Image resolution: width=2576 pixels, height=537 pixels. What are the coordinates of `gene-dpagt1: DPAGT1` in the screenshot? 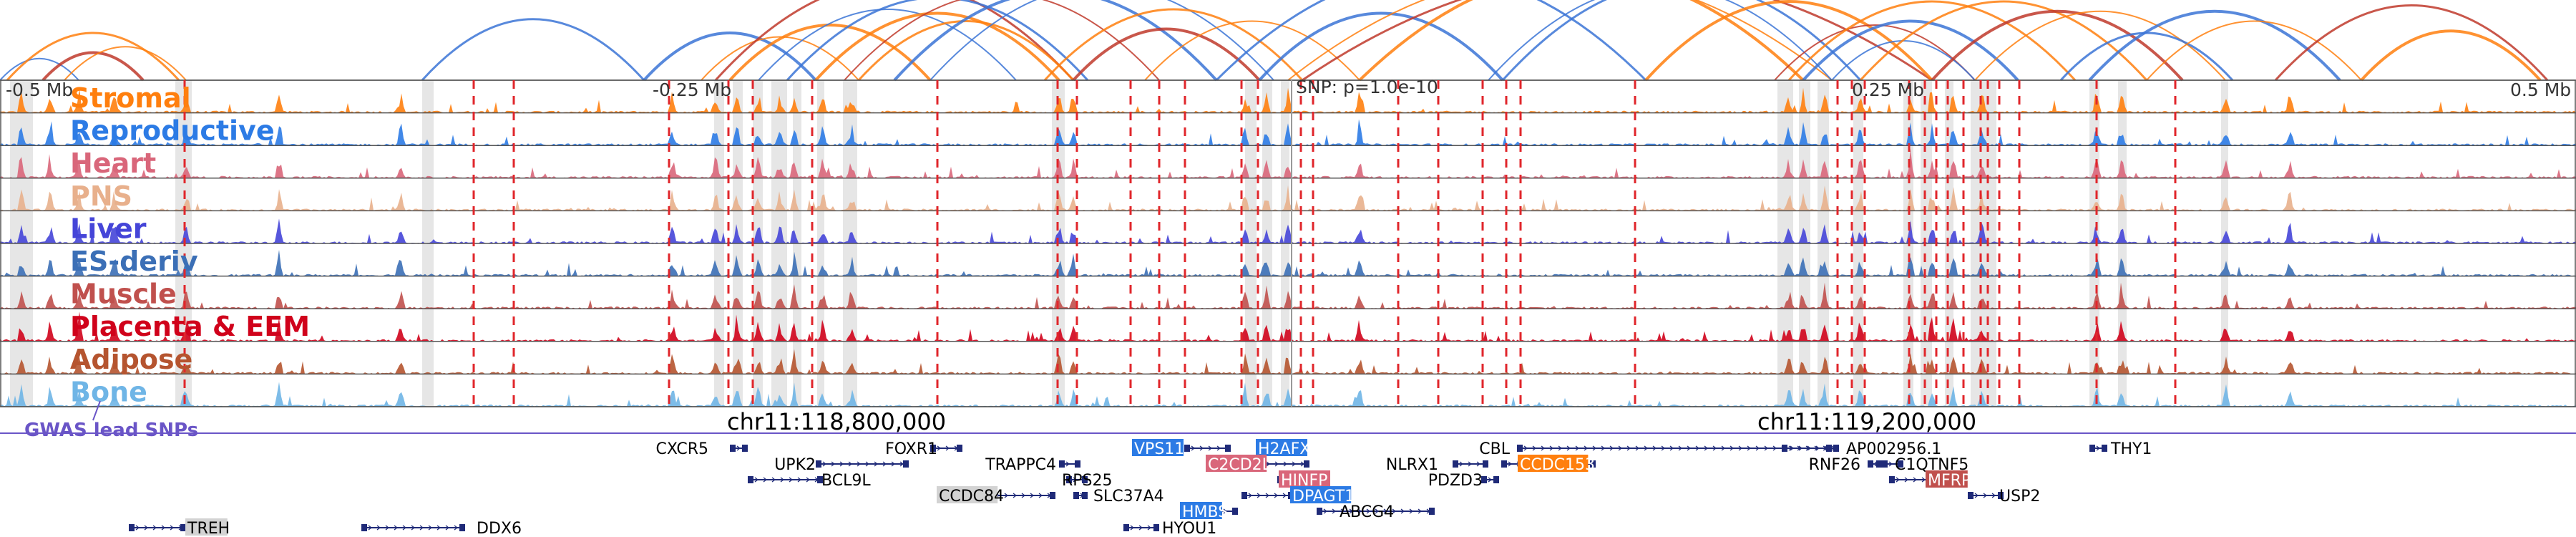 It's located at (1298, 495).